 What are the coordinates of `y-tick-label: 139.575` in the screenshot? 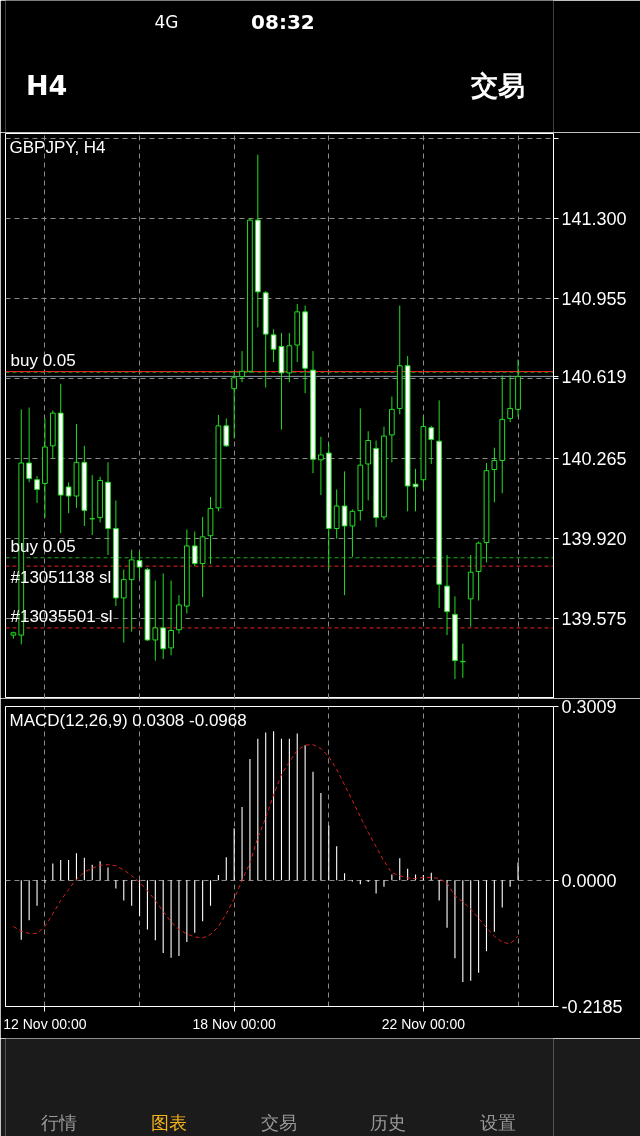 It's located at (594, 619).